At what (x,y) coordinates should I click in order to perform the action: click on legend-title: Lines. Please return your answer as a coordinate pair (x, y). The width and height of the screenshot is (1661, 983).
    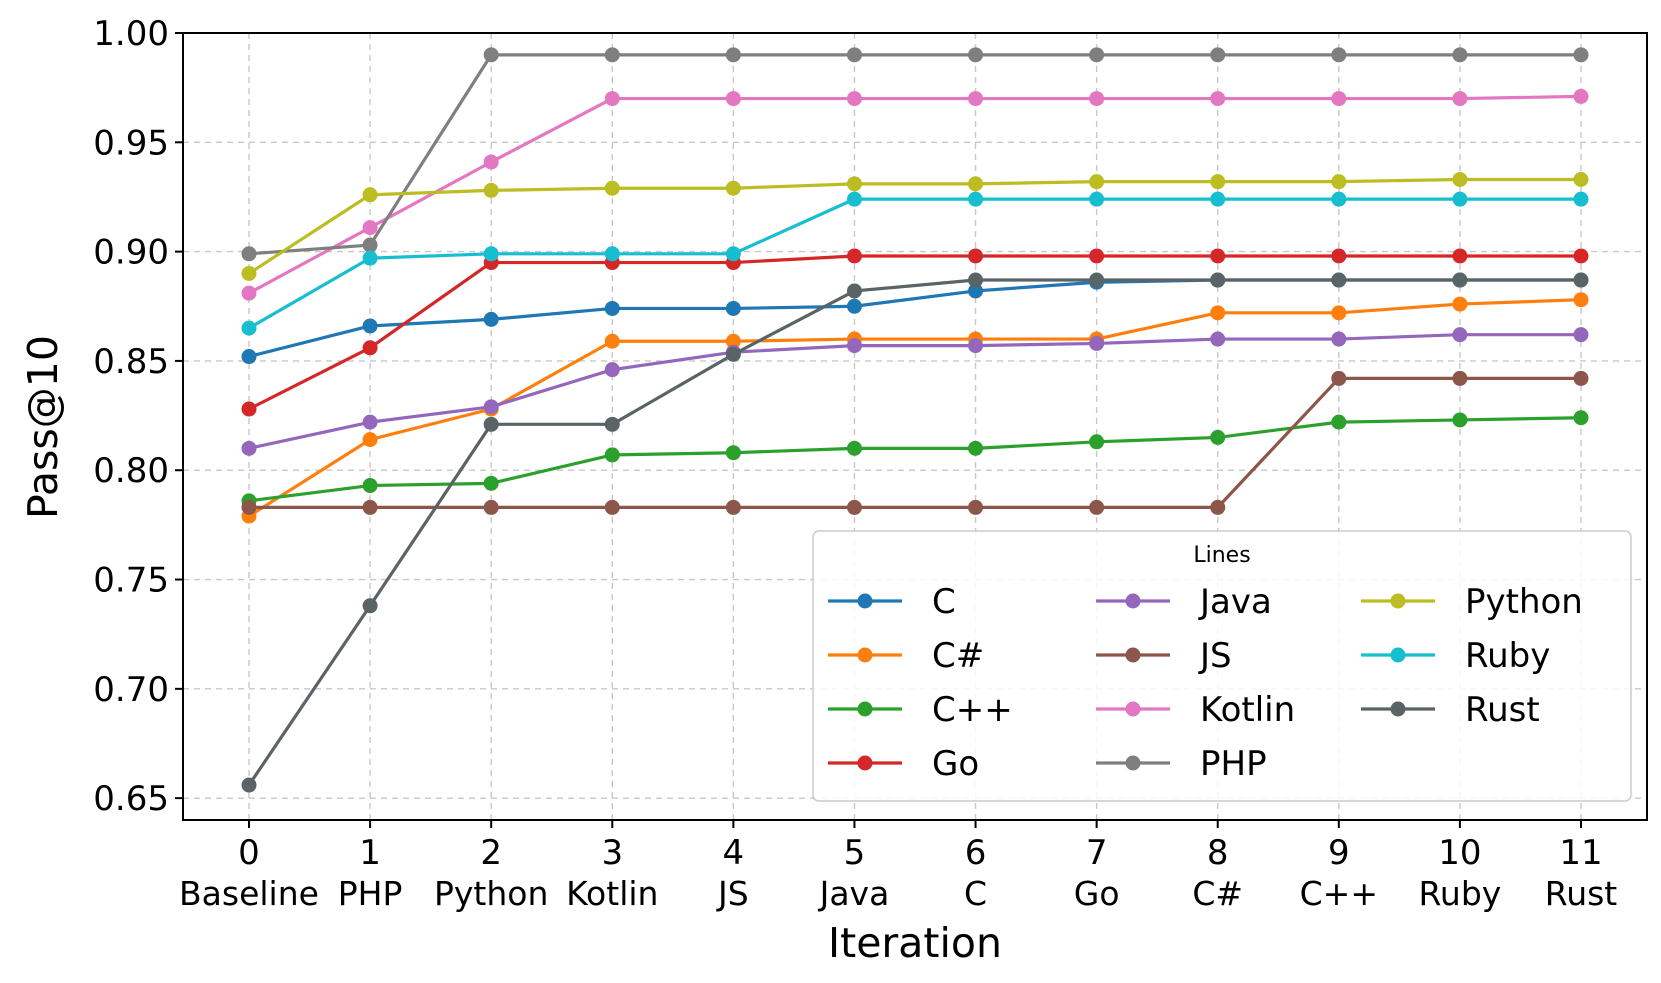
    Looking at the image, I should click on (1221, 555).